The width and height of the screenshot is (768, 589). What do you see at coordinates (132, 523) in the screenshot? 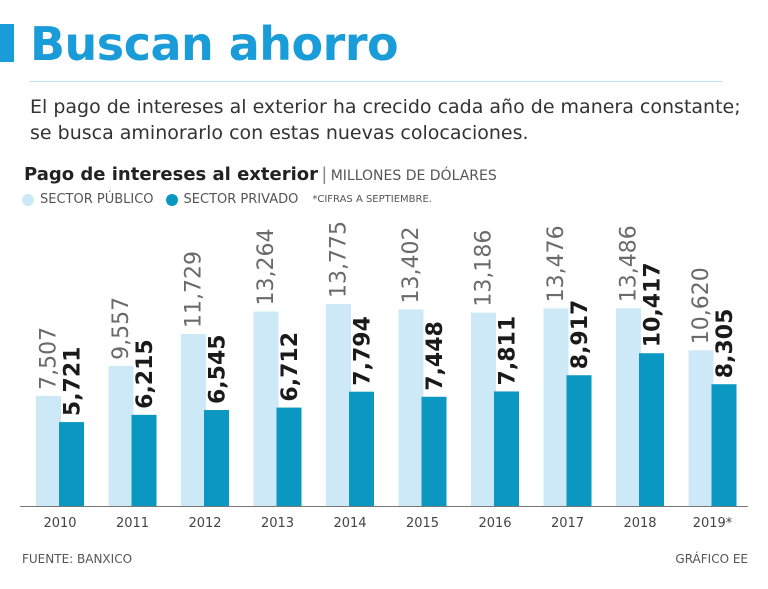
I see `x-tick-label-1: 2011` at bounding box center [132, 523].